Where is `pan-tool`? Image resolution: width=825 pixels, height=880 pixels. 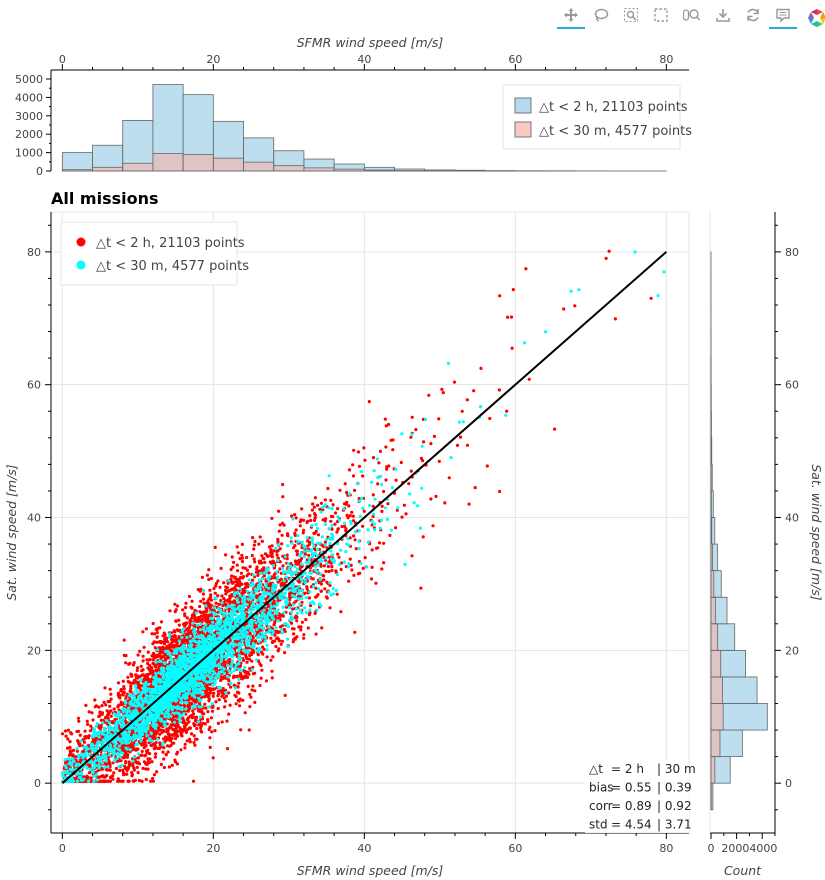
pan-tool is located at coordinates (571, 16).